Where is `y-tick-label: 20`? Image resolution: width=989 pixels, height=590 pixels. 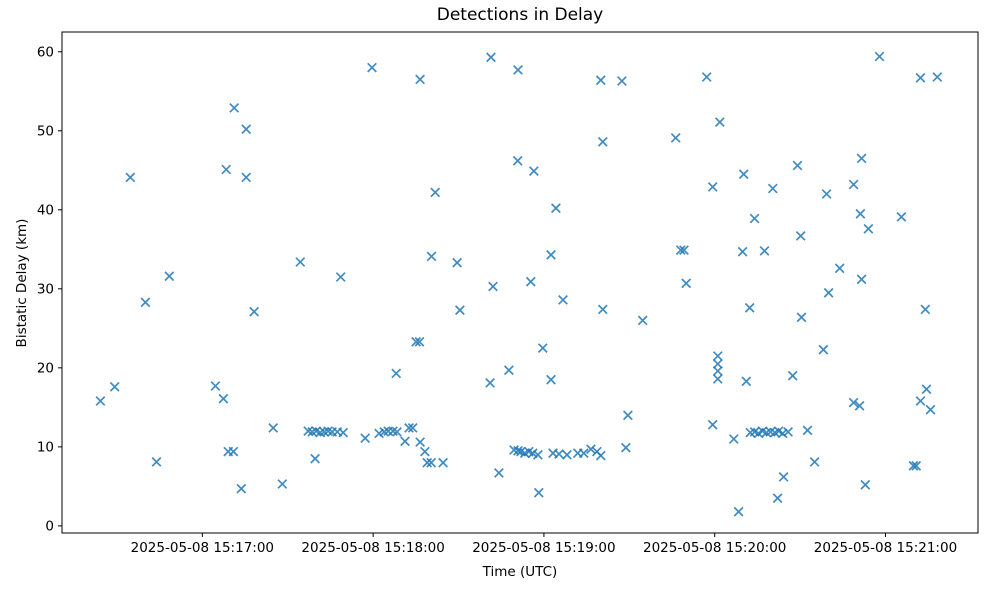 y-tick-label: 20 is located at coordinates (45, 368).